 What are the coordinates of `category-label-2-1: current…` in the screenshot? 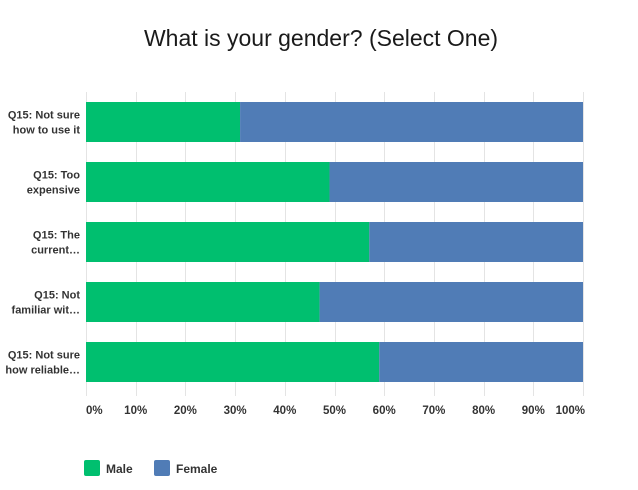 It's located at (55, 251).